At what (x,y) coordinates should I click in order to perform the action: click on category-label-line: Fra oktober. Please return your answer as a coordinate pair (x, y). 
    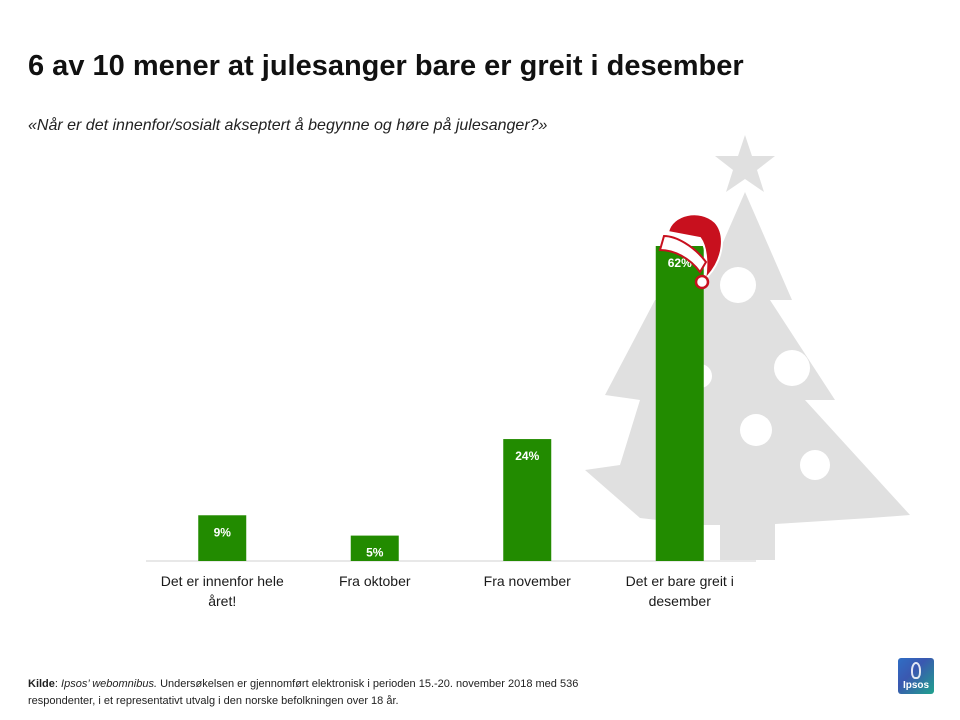
    Looking at the image, I should click on (374, 581).